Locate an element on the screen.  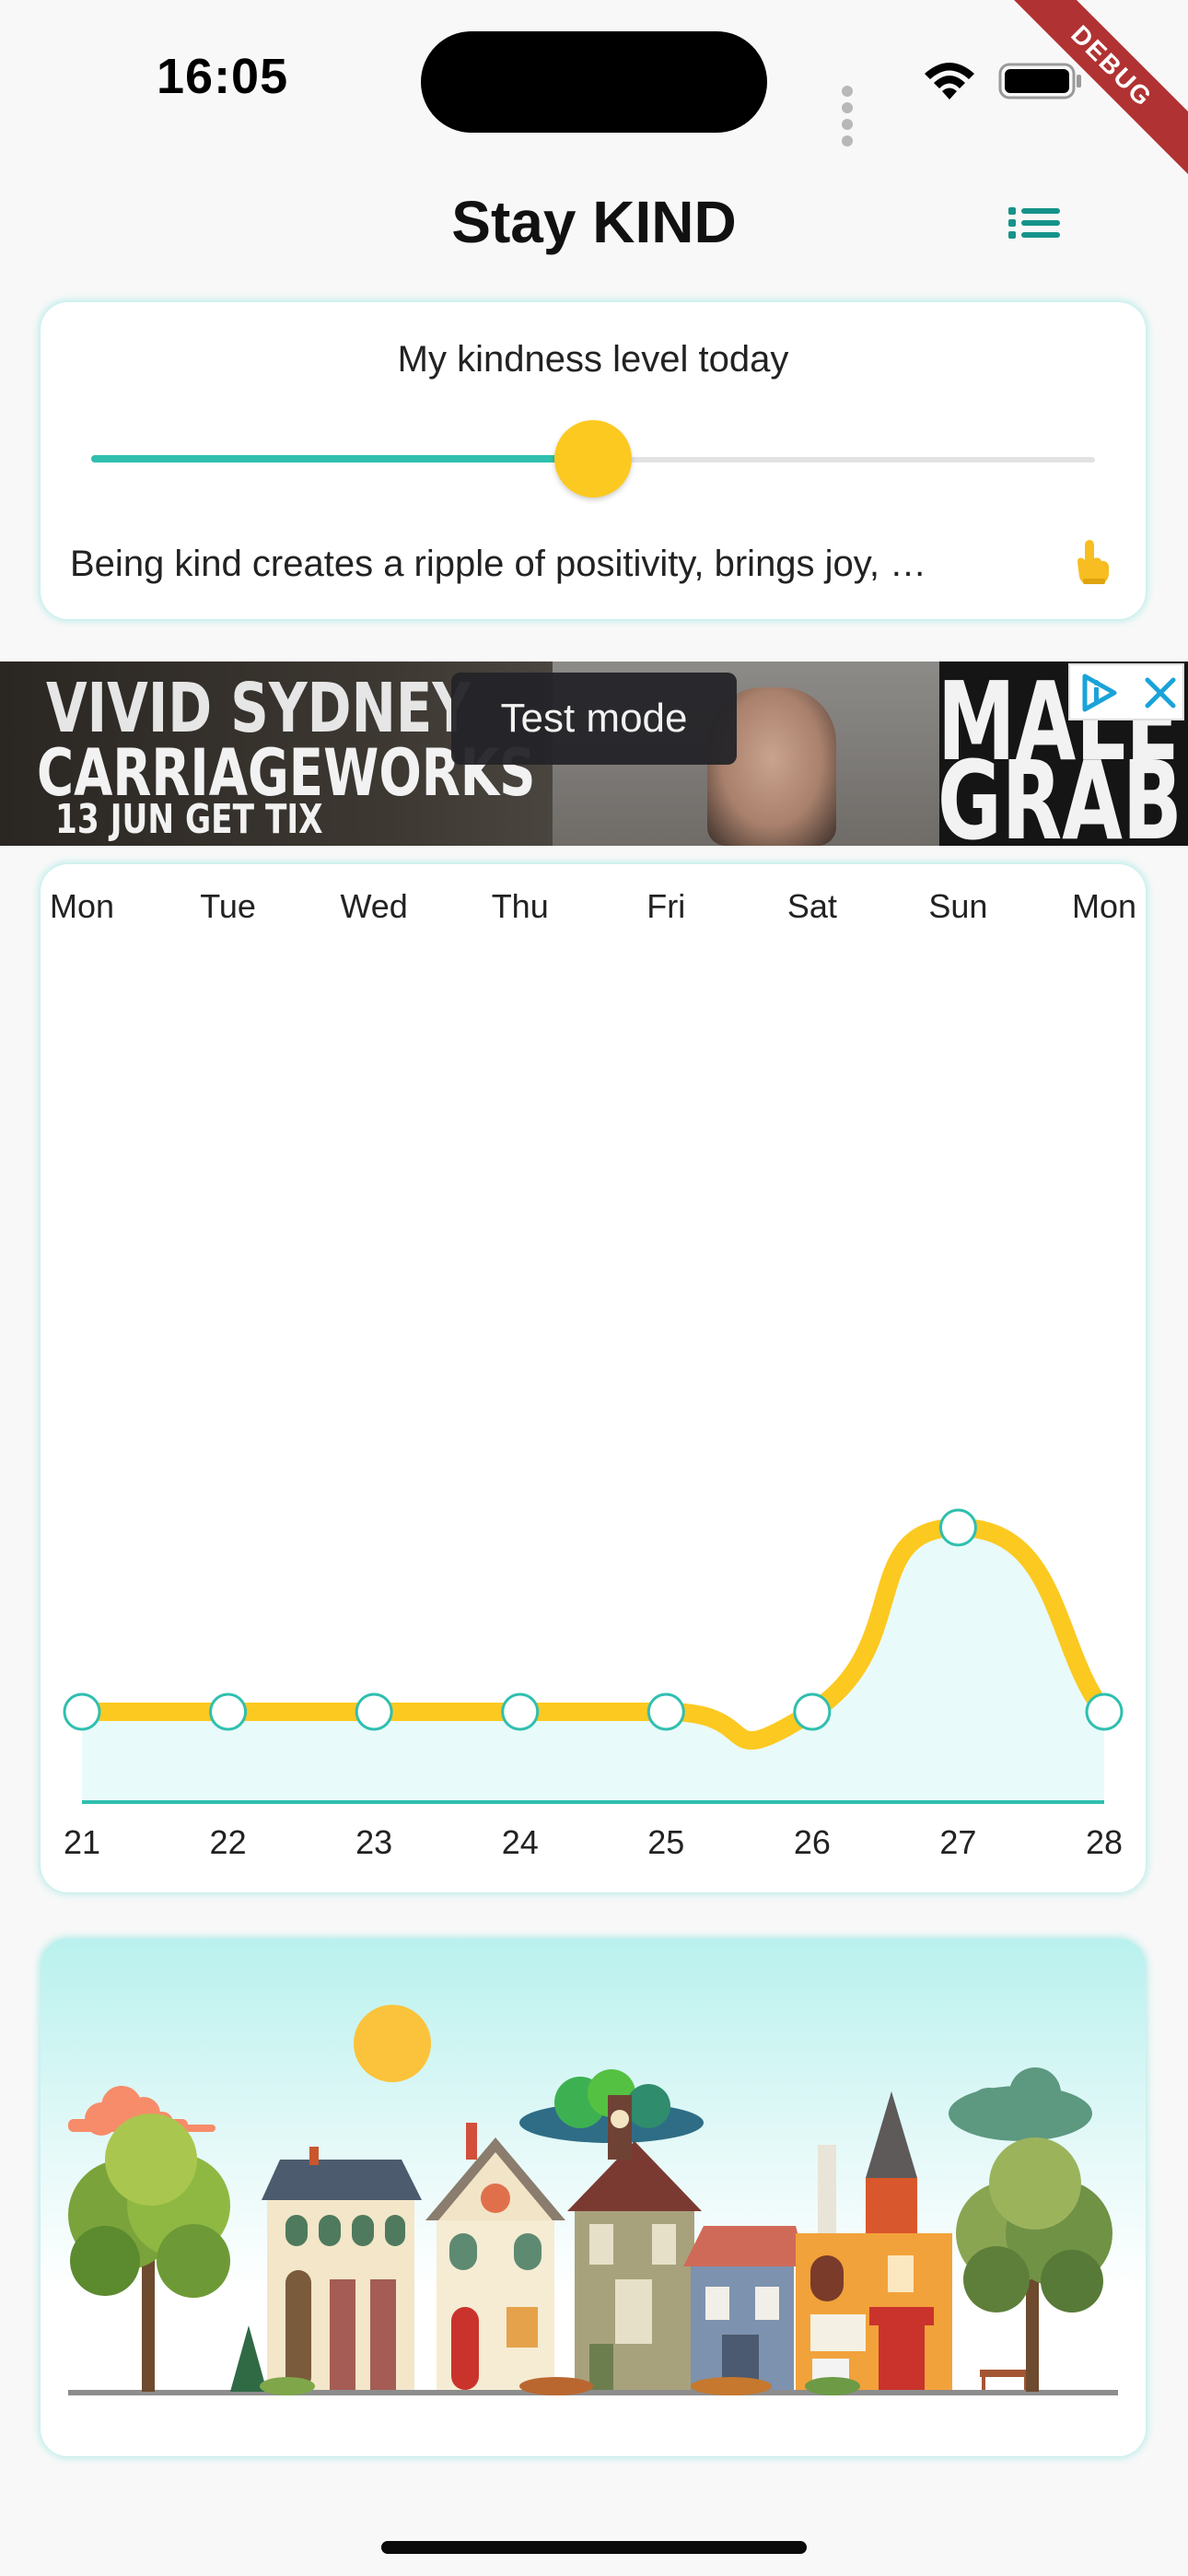
house-3-icon is located at coordinates (634, 2242).